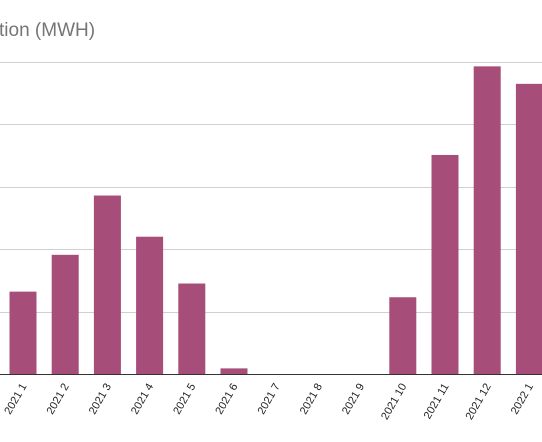 The height and width of the screenshot is (442, 542). I want to click on x-tick-label: 2021 7, so click(269, 399).